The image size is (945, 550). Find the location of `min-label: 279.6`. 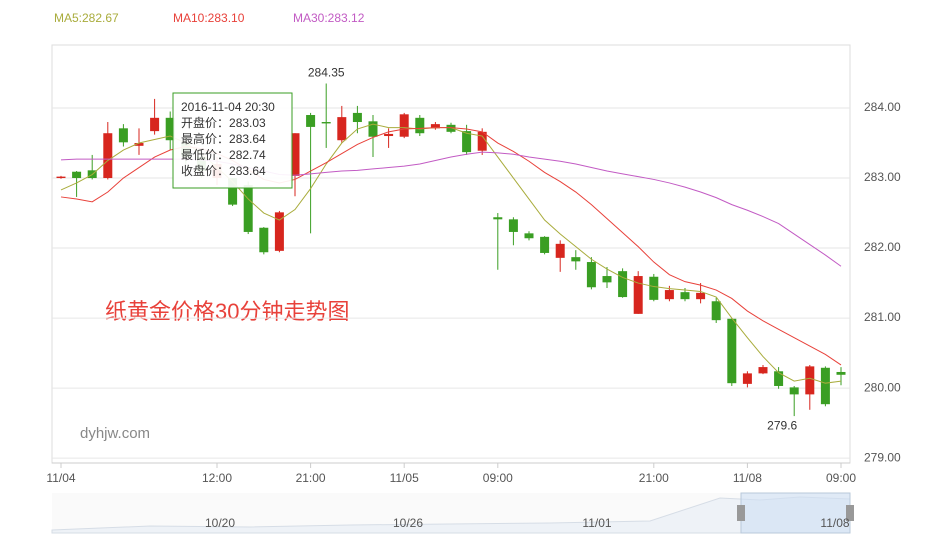

min-label: 279.6 is located at coordinates (782, 425).